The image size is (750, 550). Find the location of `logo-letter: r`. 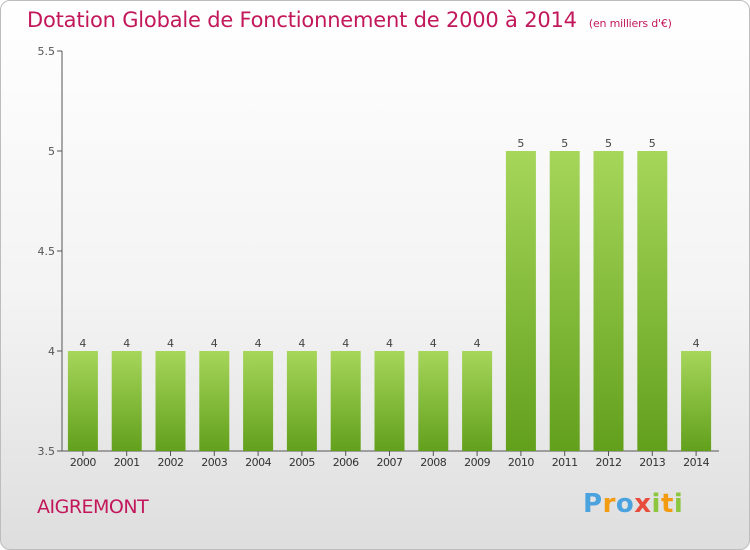

logo-letter: r is located at coordinates (609, 504).